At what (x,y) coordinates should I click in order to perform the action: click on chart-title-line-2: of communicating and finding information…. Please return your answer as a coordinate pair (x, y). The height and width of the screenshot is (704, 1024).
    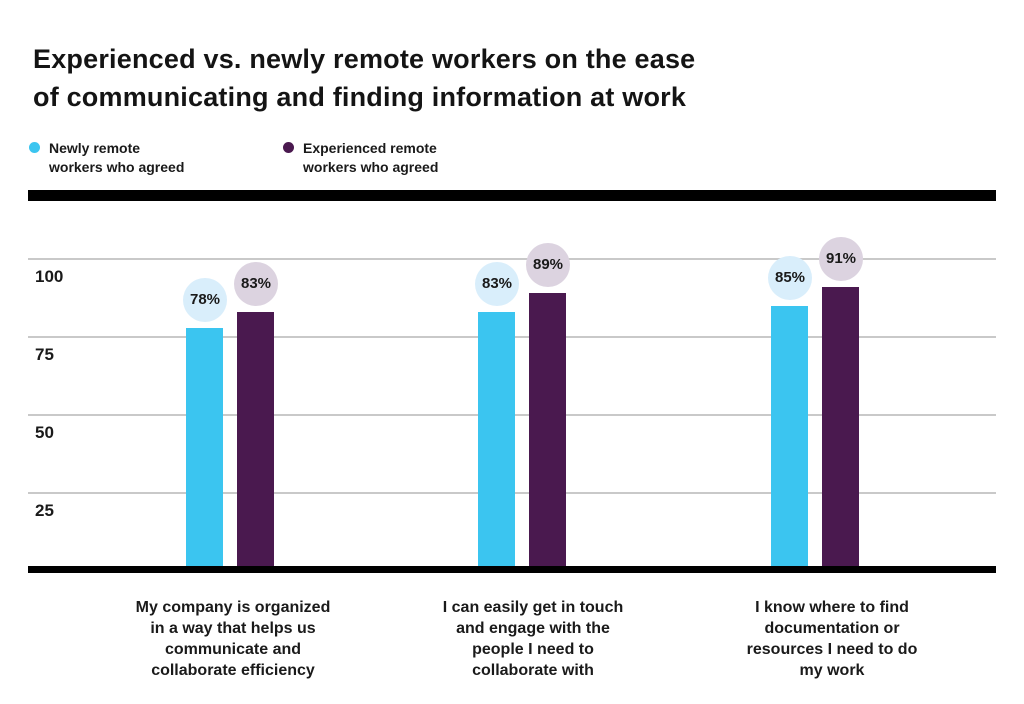
    Looking at the image, I should click on (360, 97).